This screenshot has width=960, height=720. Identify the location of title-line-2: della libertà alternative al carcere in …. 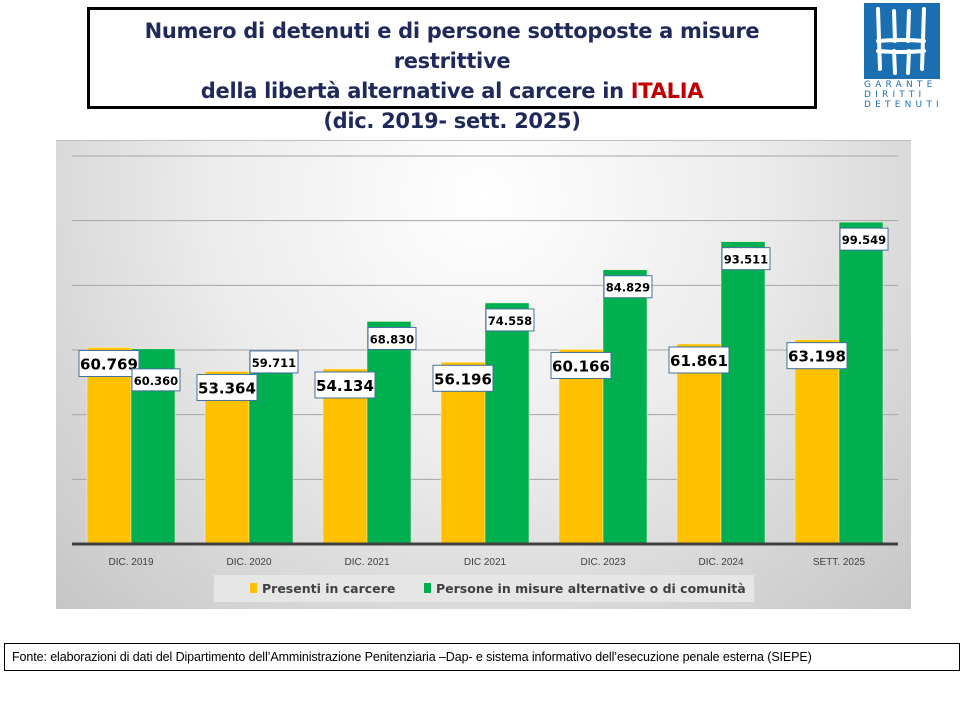
(452, 91).